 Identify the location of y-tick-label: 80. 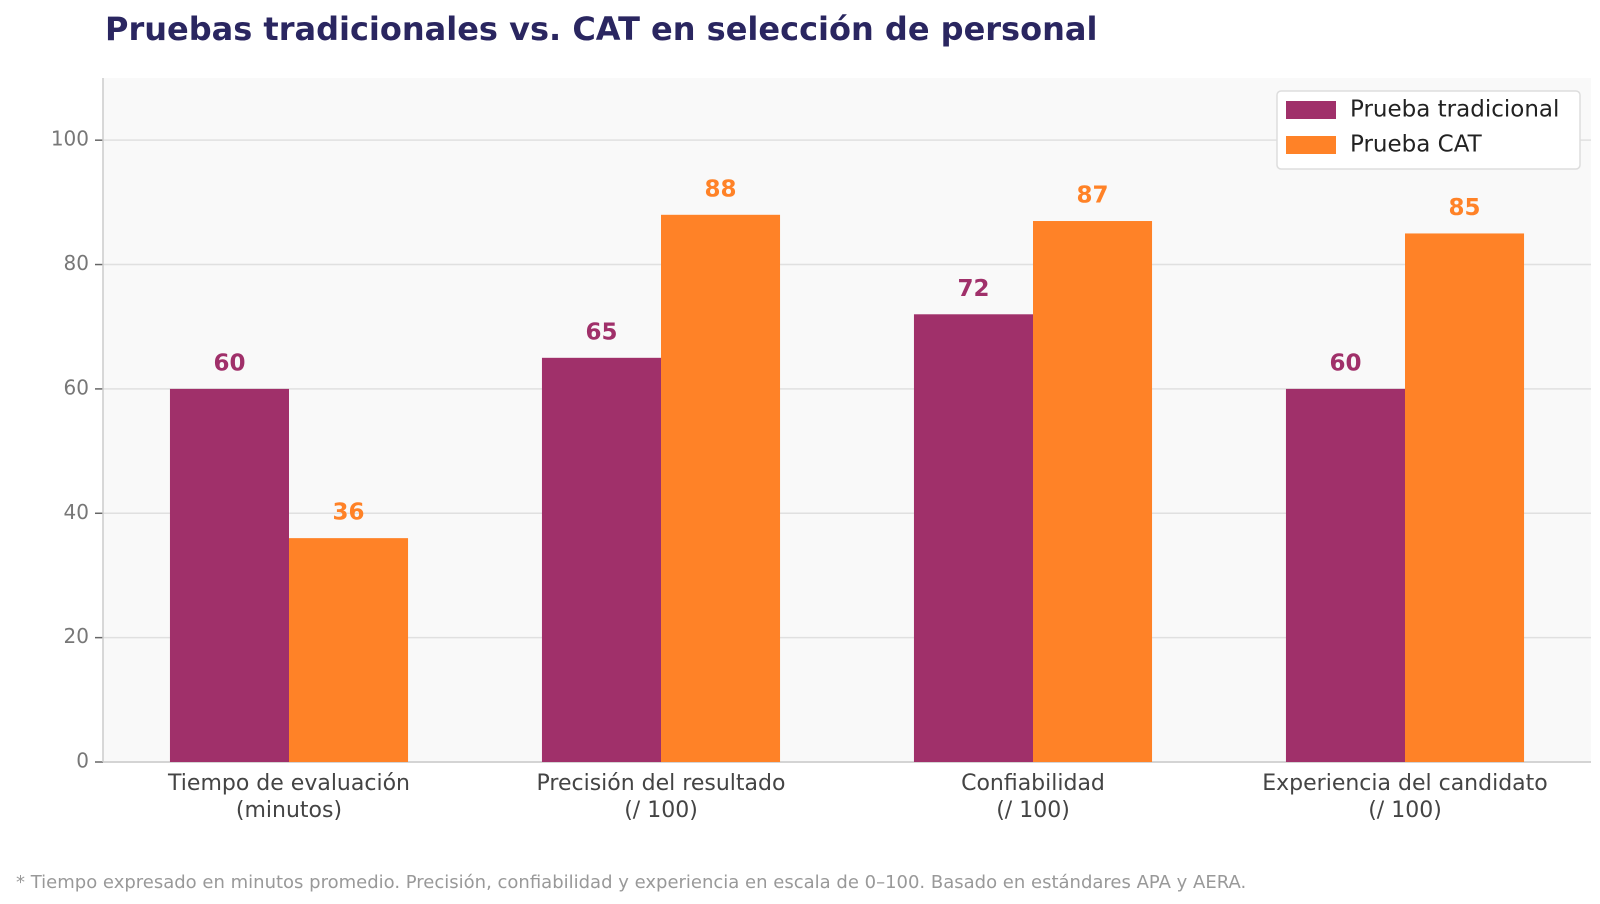
(76, 263).